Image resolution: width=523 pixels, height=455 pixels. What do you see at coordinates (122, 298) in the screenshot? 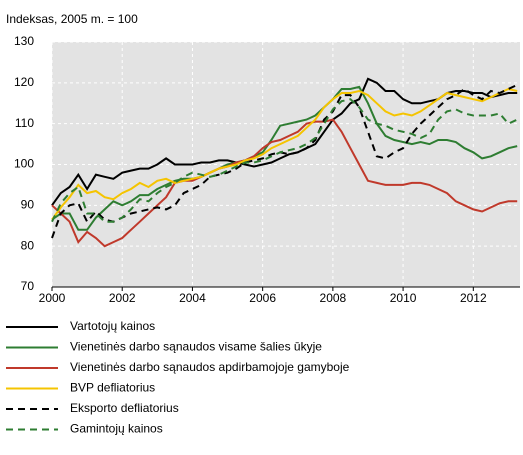
I see `x-tick-label: 2002` at bounding box center [122, 298].